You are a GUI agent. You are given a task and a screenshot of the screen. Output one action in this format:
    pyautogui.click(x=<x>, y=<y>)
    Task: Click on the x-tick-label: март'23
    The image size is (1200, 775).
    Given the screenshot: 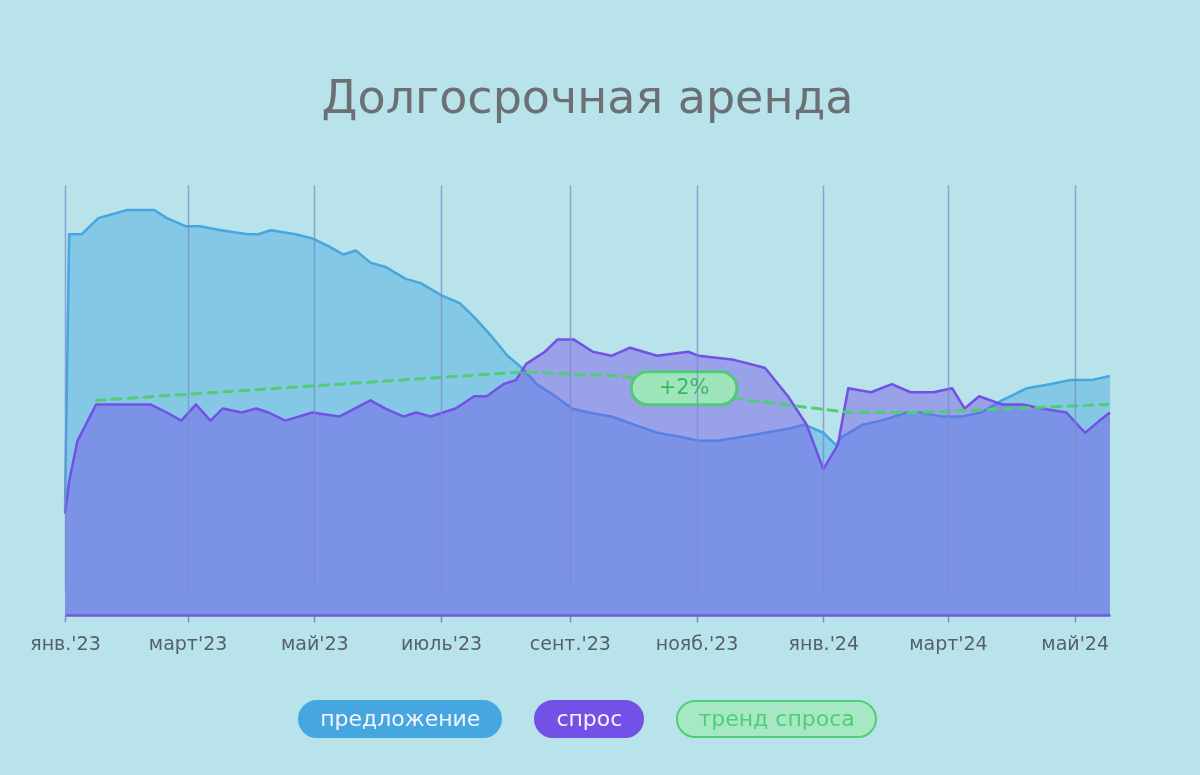 What is the action you would take?
    pyautogui.click(x=188, y=642)
    